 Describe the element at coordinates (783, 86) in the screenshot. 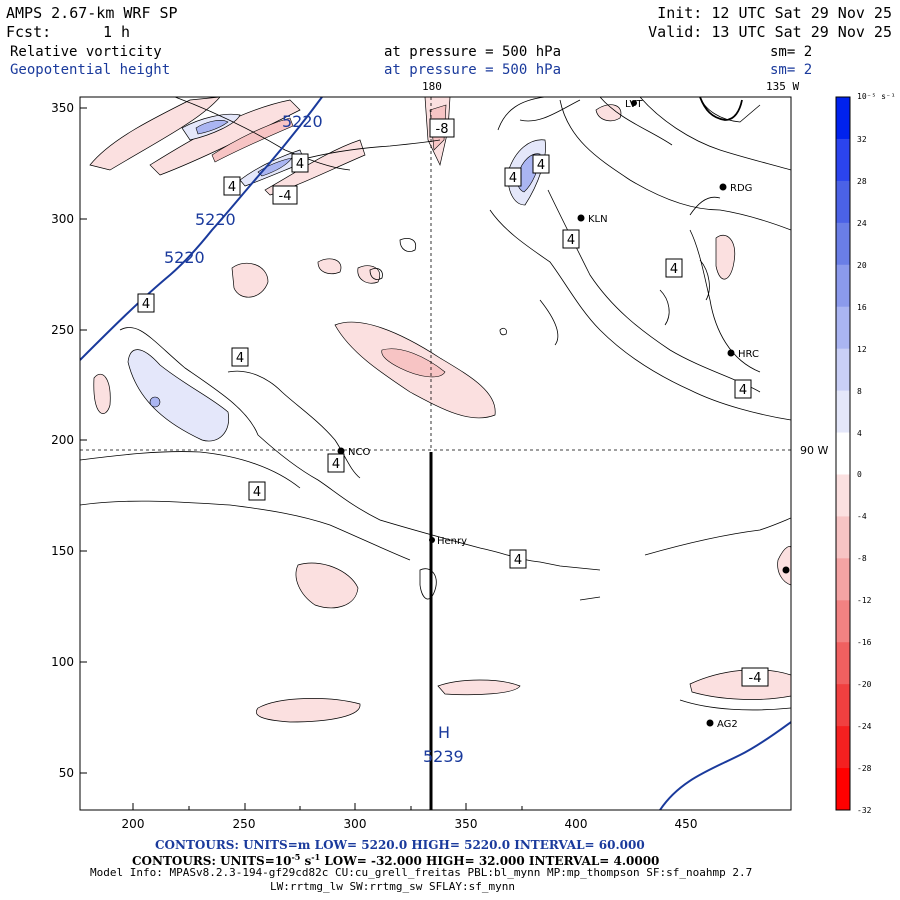

I see `lon-label-135w: 135 W` at that location.